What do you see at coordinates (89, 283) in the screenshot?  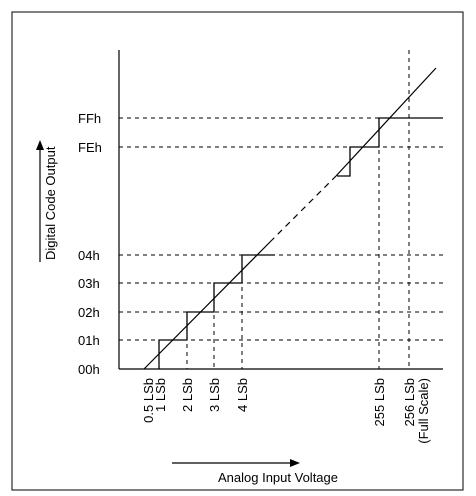 I see `y-tick-03h: 03h` at bounding box center [89, 283].